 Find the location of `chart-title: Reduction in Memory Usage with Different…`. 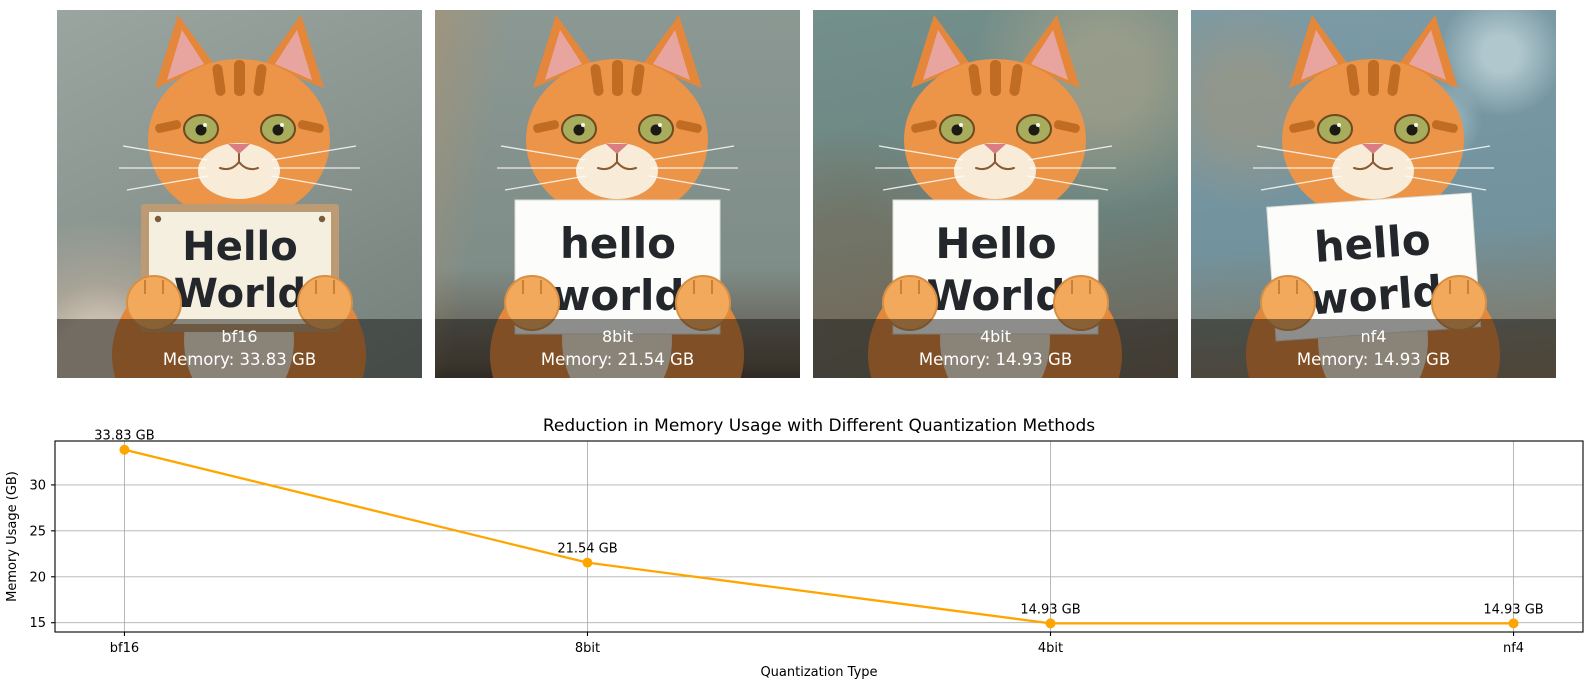

chart-title: Reduction in Memory Usage with Different… is located at coordinates (819, 426).